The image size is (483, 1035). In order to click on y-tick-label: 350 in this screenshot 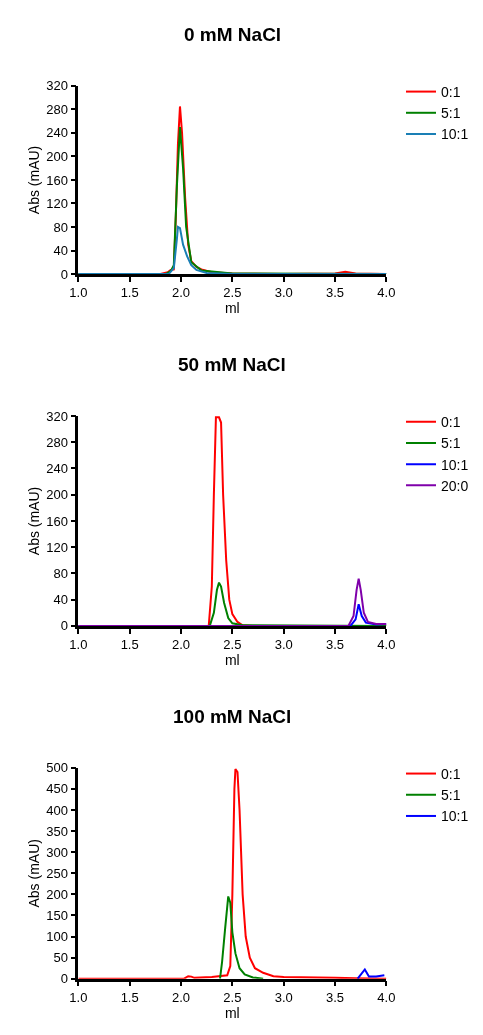, I will do `click(57, 831)`.